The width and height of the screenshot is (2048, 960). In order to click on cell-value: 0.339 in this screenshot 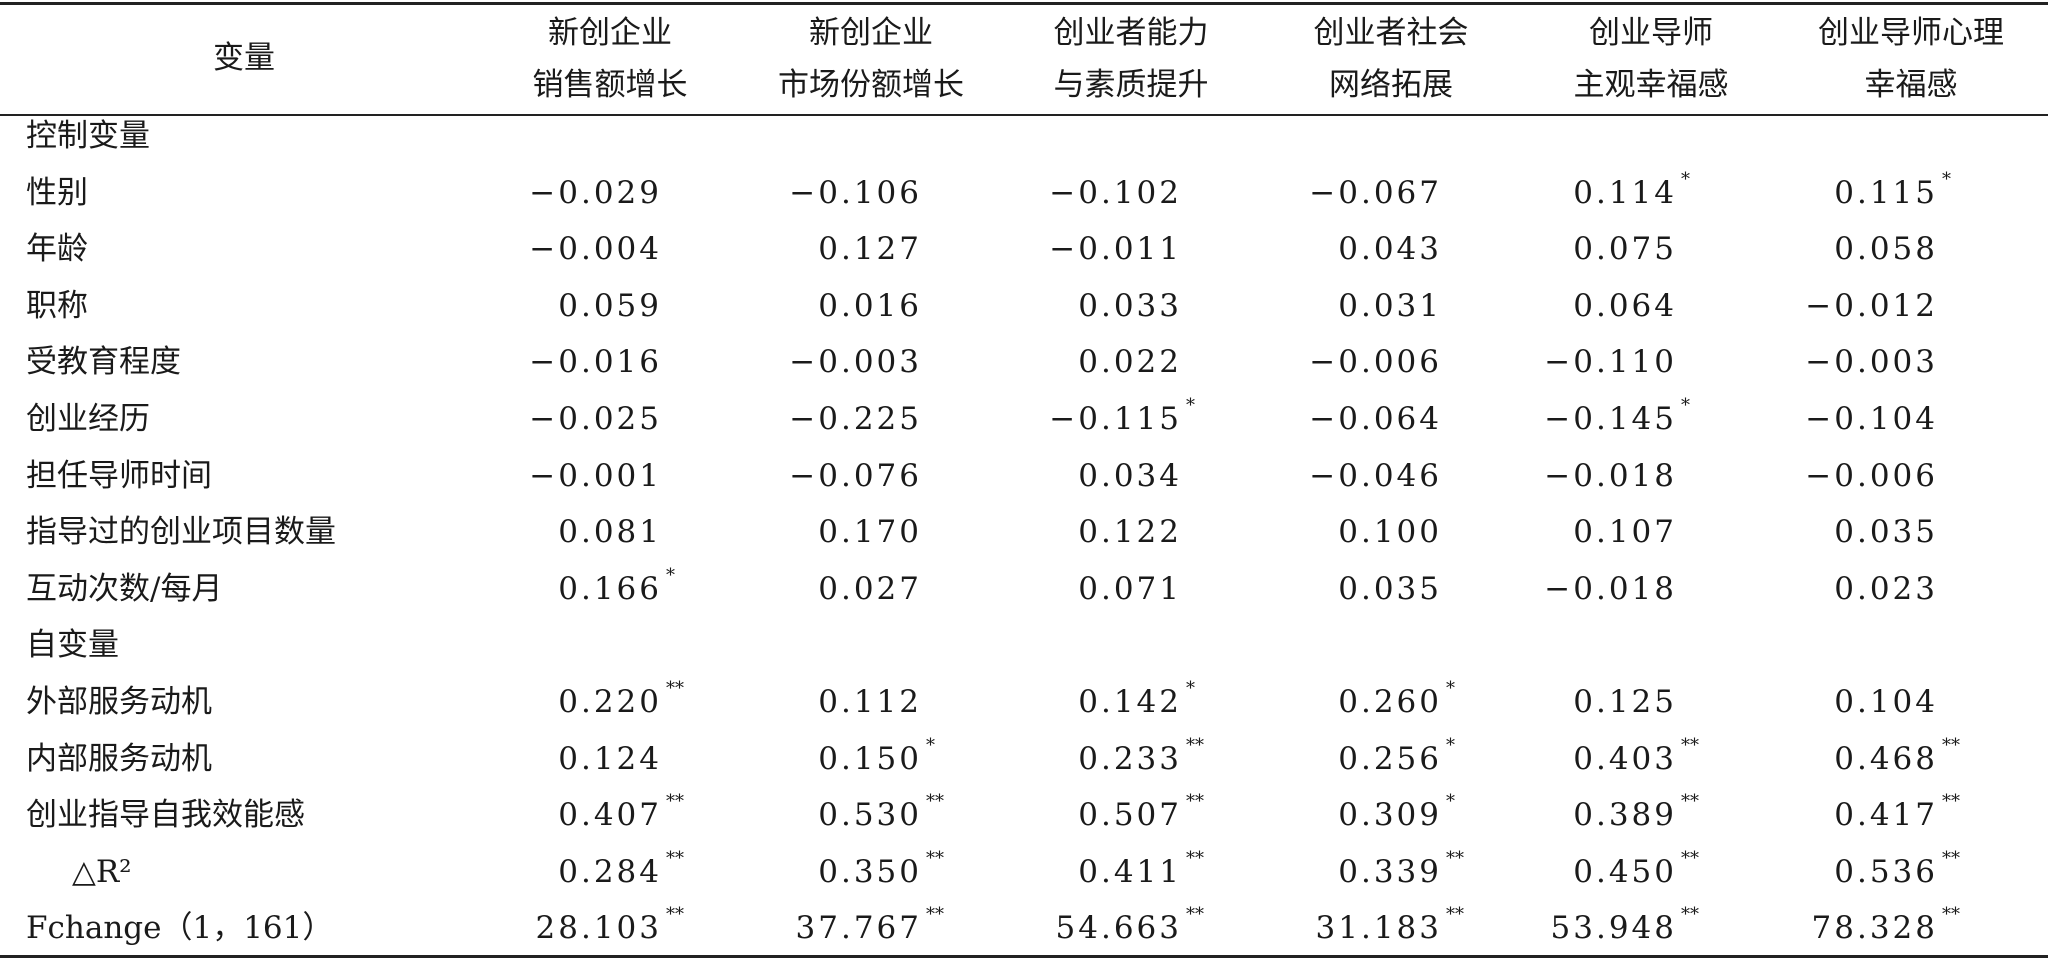, I will do `click(1390, 871)`.